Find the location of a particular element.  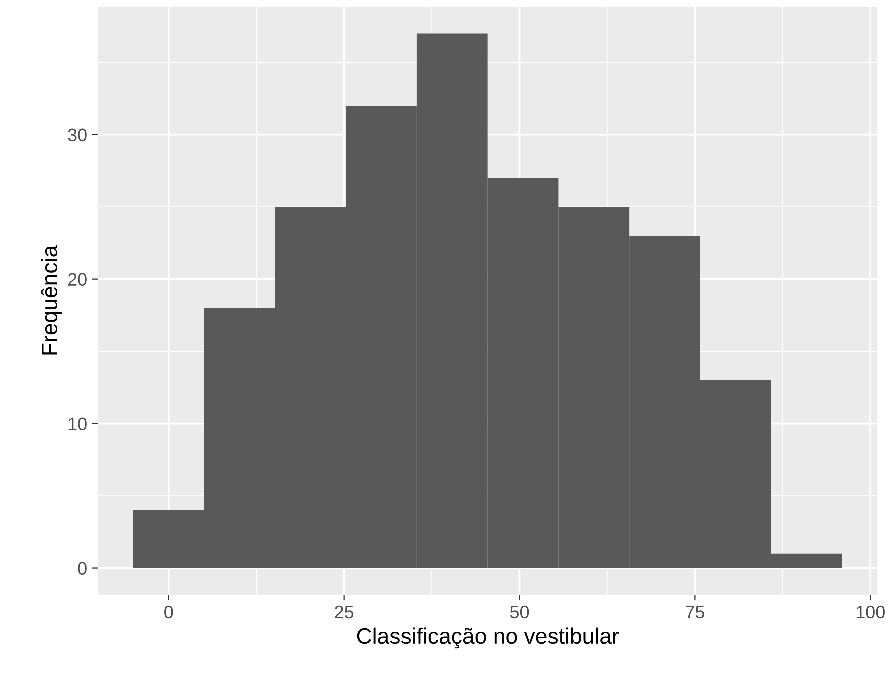

x-tick-label: 0 is located at coordinates (169, 612).